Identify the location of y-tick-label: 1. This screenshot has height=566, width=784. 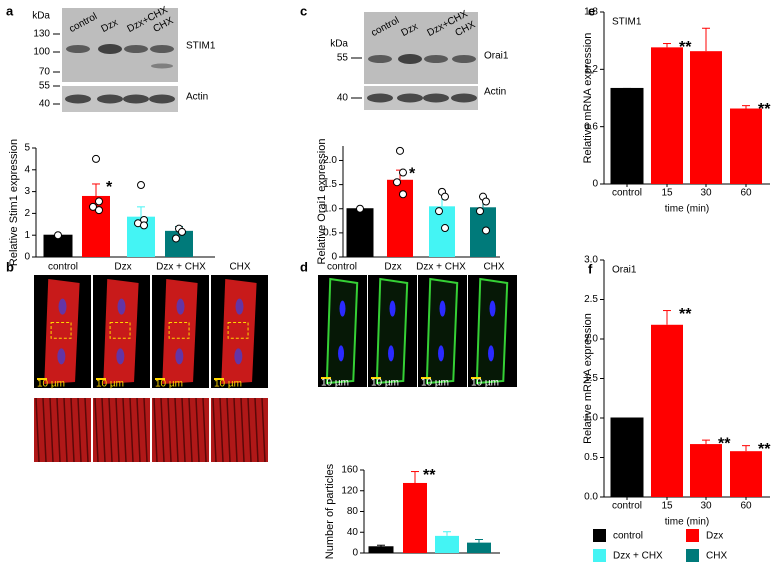
(27, 235).